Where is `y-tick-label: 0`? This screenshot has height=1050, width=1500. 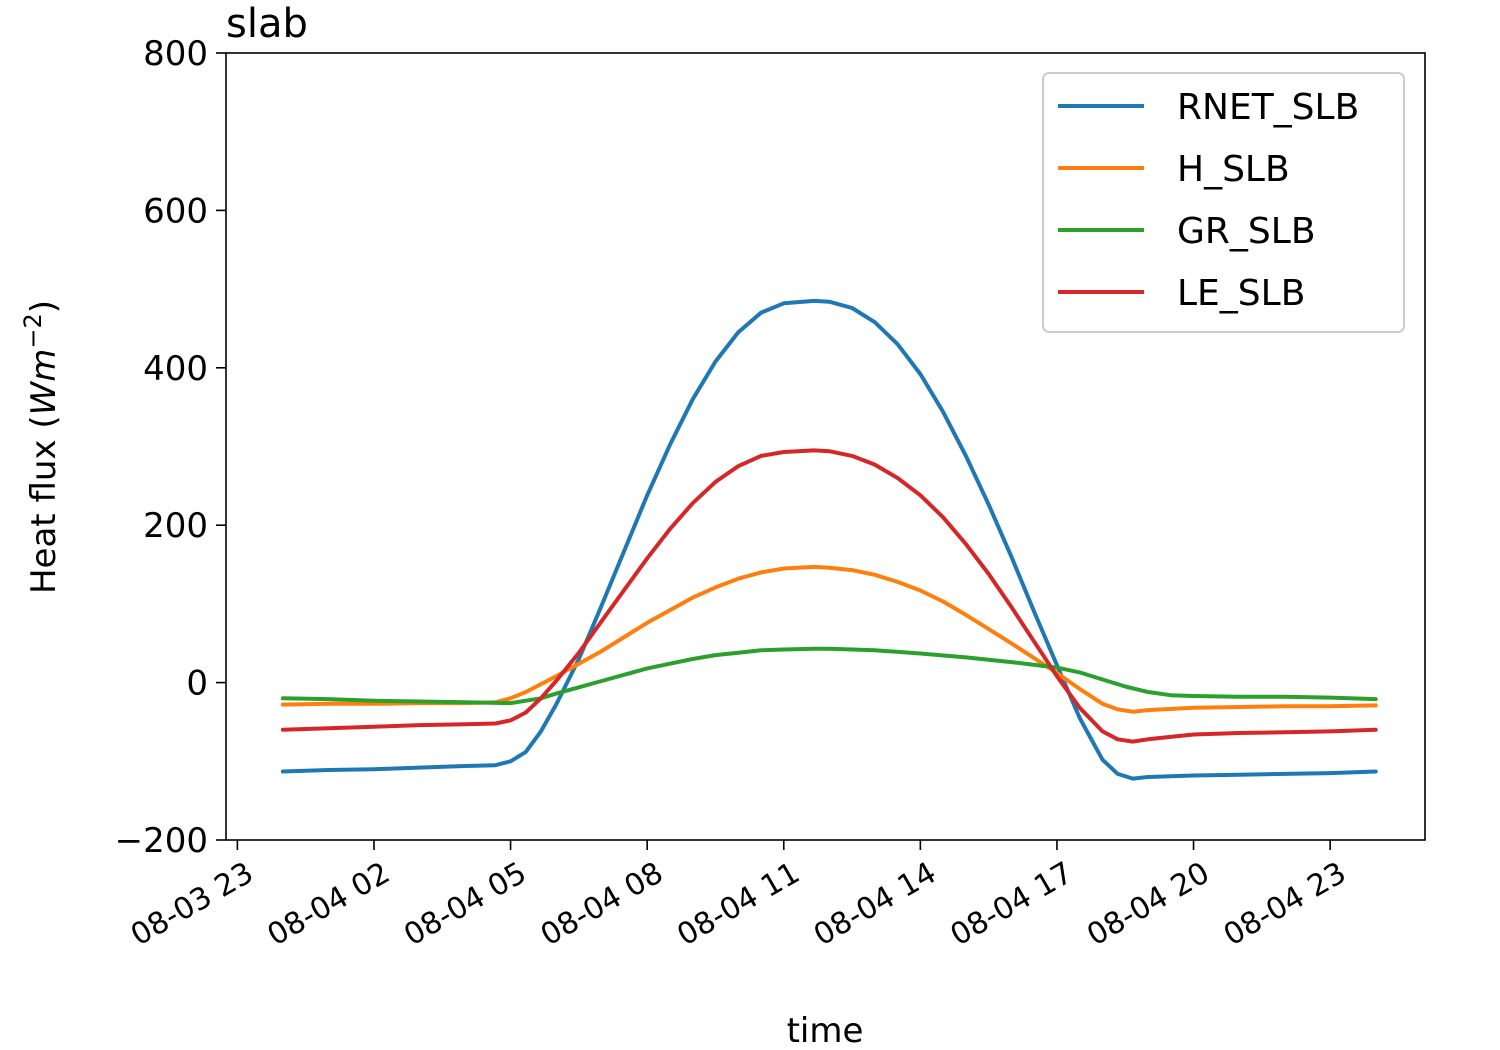 y-tick-label: 0 is located at coordinates (197, 684).